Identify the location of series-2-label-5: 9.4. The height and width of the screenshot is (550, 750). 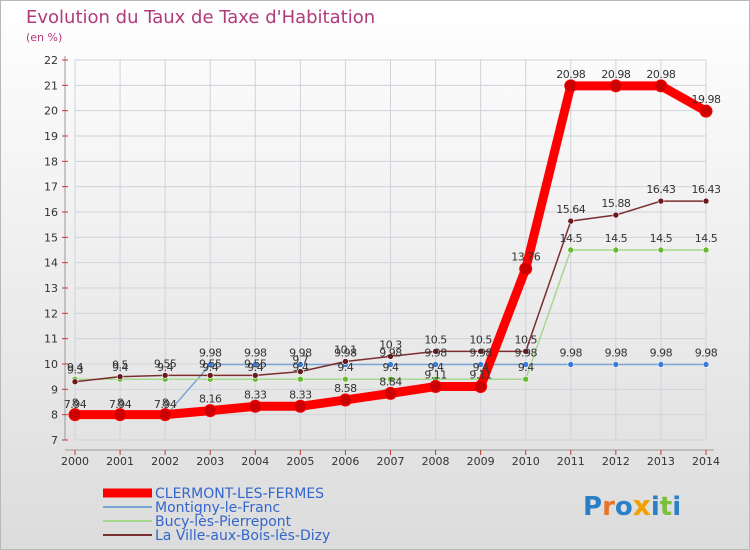
(300, 367).